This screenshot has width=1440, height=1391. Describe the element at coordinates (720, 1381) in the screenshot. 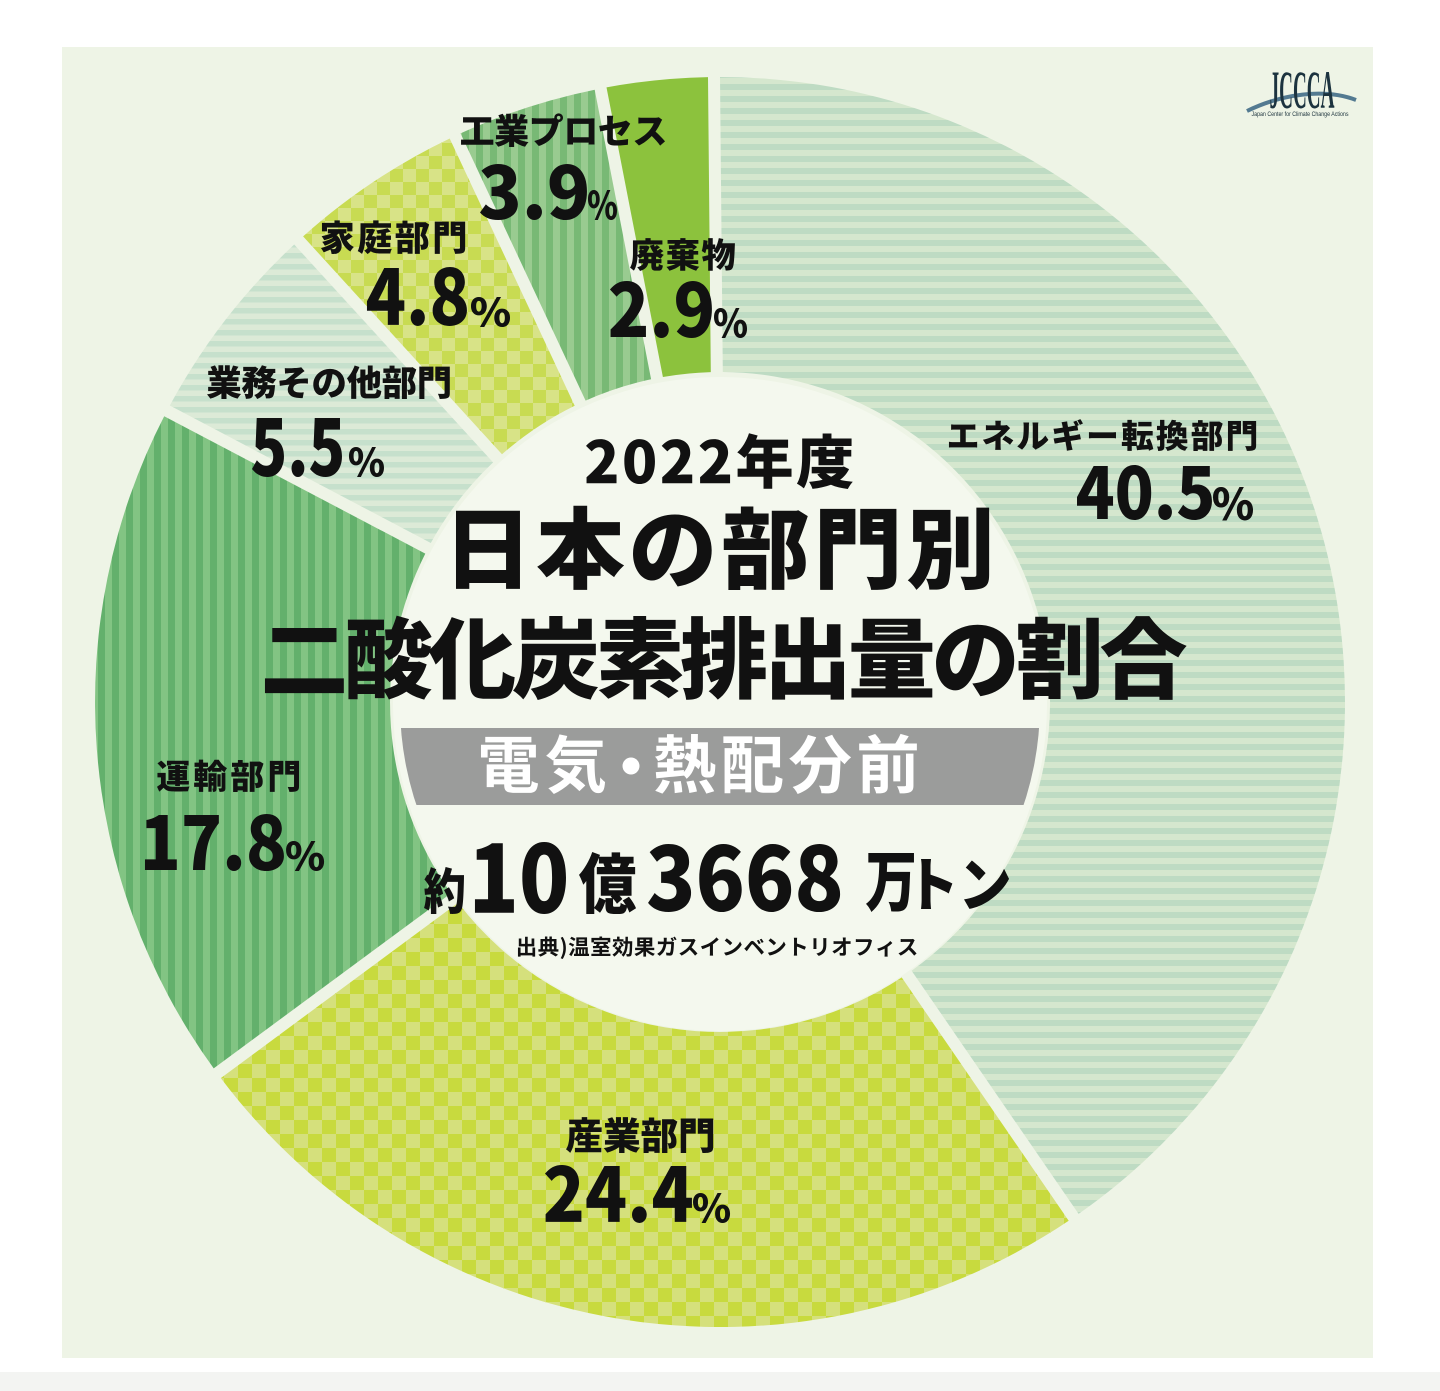

I see `page-bottom-strip` at that location.